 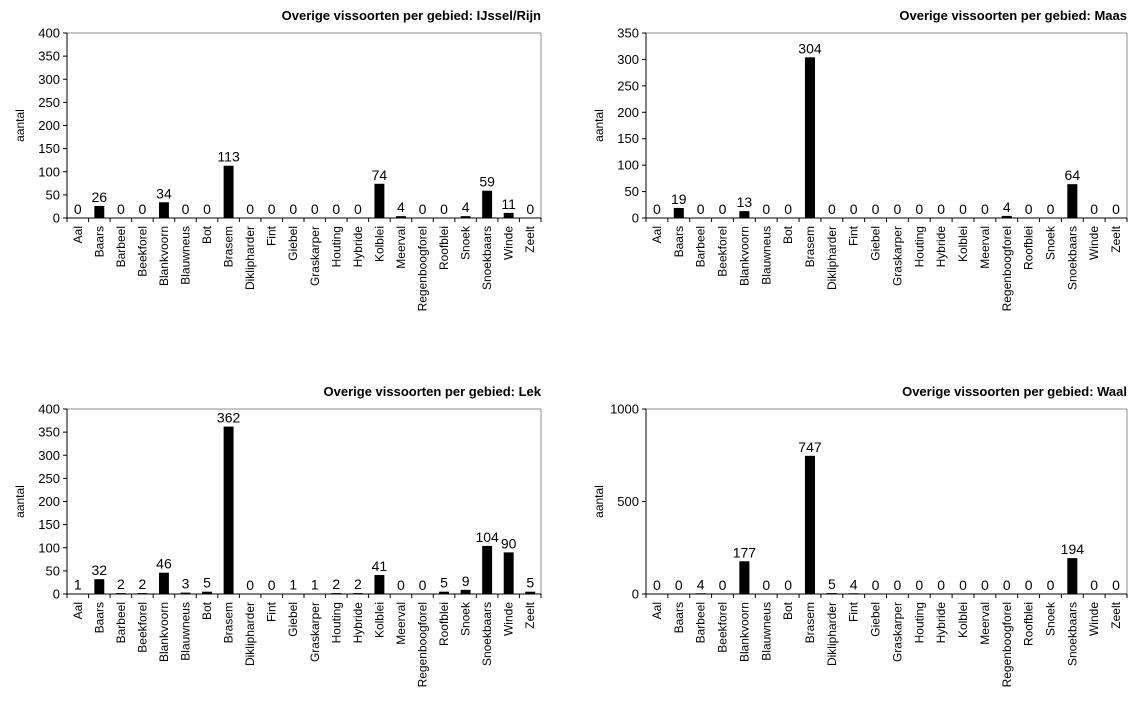 I want to click on data-label-brasem: 304, so click(x=810, y=48).